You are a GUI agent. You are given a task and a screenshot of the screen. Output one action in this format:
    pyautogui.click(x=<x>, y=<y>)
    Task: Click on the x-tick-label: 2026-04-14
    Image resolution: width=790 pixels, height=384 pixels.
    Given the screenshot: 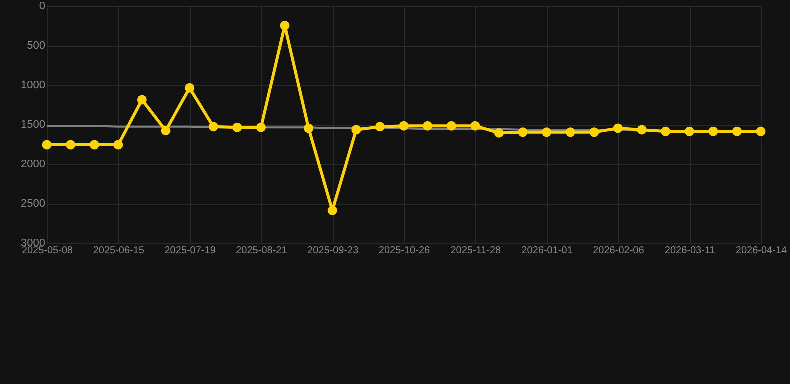 What is the action you would take?
    pyautogui.click(x=762, y=251)
    